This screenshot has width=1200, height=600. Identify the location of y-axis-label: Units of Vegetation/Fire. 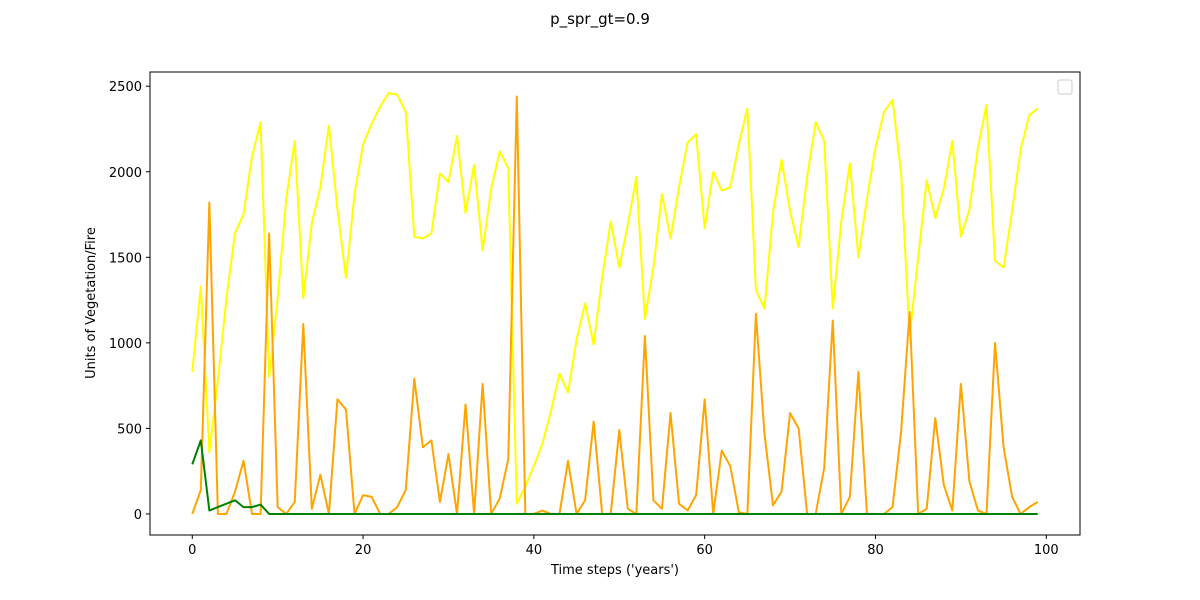
(91, 303).